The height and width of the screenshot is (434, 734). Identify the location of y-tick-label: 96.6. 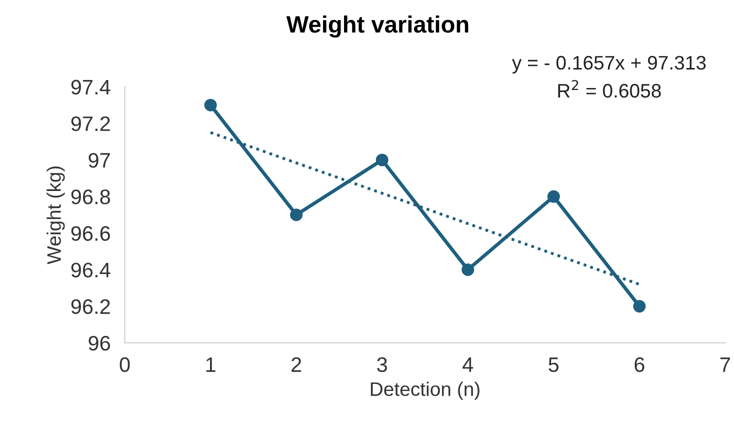
(90, 233).